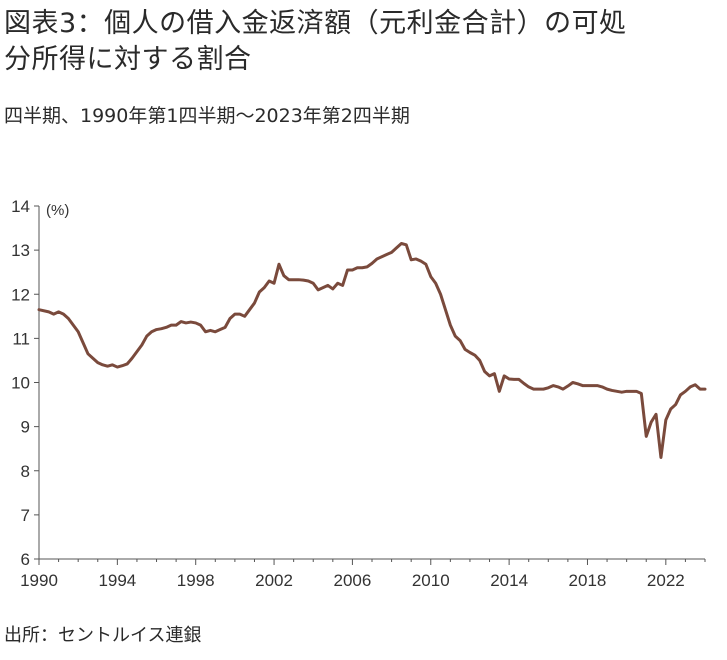 The height and width of the screenshot is (660, 727). What do you see at coordinates (39, 580) in the screenshot?
I see `x-tick-label: 1990` at bounding box center [39, 580].